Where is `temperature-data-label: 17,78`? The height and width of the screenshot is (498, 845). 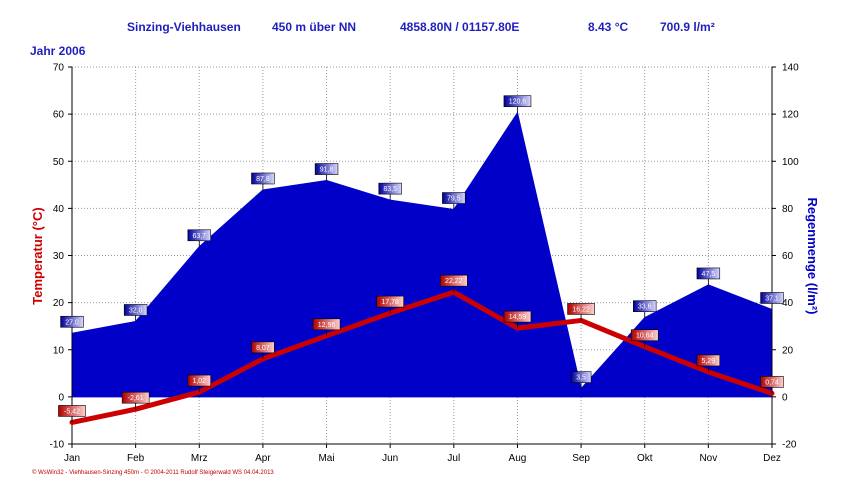 temperature-data-label: 17,78 is located at coordinates (390, 302).